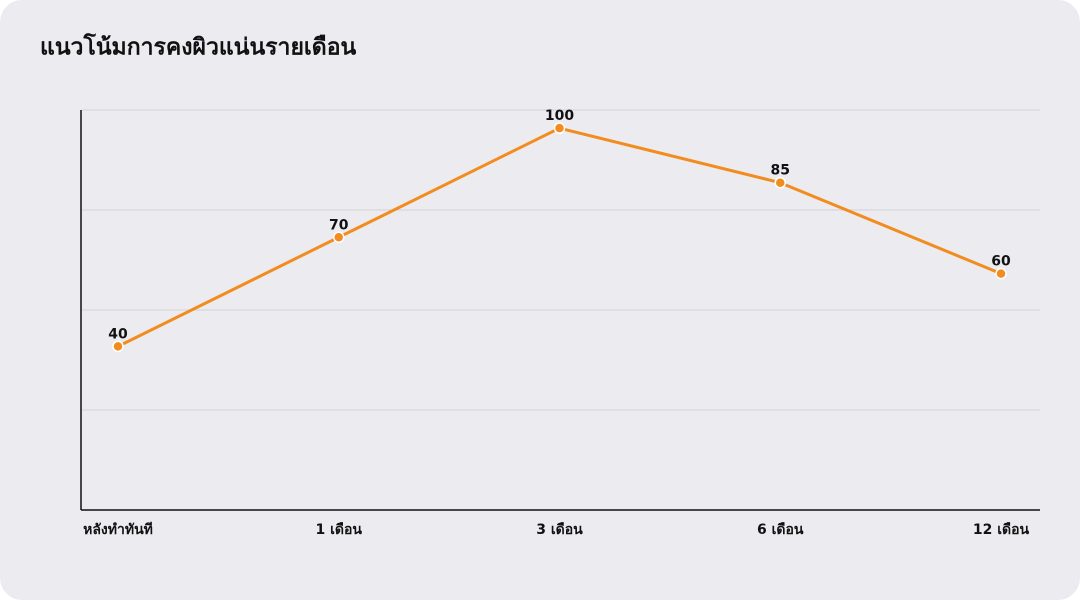 The image size is (1080, 600). What do you see at coordinates (198, 47) in the screenshot?
I see `chart-title: แนวโน้มการคงผิวแน่นรายเดือน` at bounding box center [198, 47].